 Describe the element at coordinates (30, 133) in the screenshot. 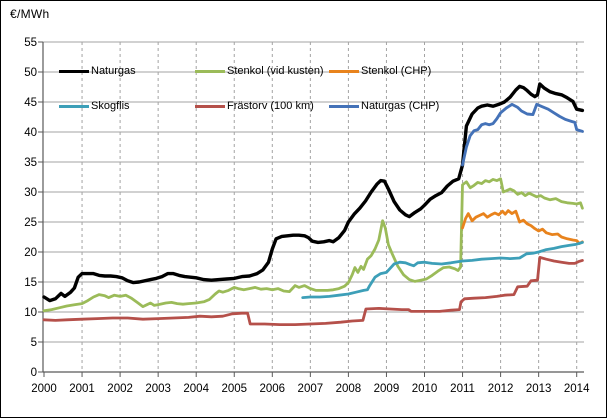

I see `y-tick-label: 40` at that location.